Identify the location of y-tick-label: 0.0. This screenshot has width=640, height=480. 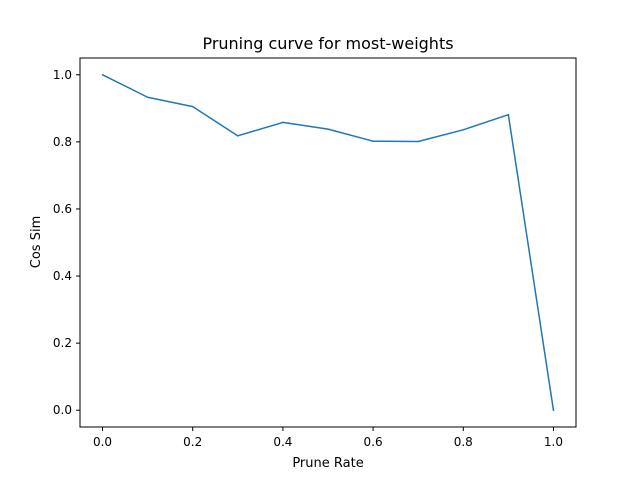
(62, 410).